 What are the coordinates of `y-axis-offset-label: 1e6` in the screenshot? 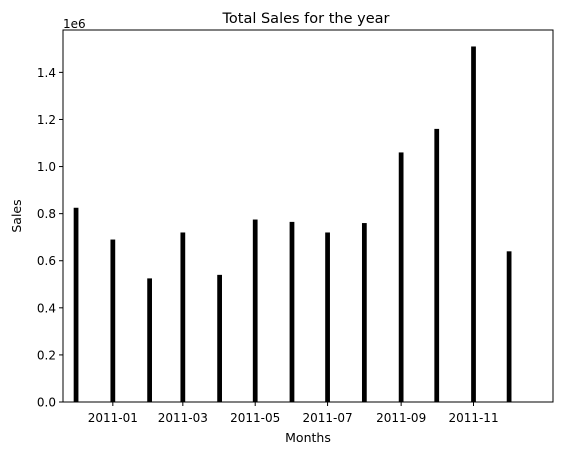 It's located at (74, 24).